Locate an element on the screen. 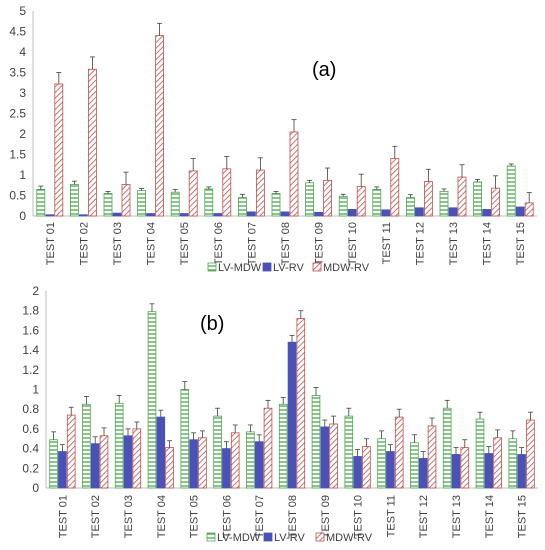 The height and width of the screenshot is (550, 545). y-tick-label: 0.2 is located at coordinates (30, 468).